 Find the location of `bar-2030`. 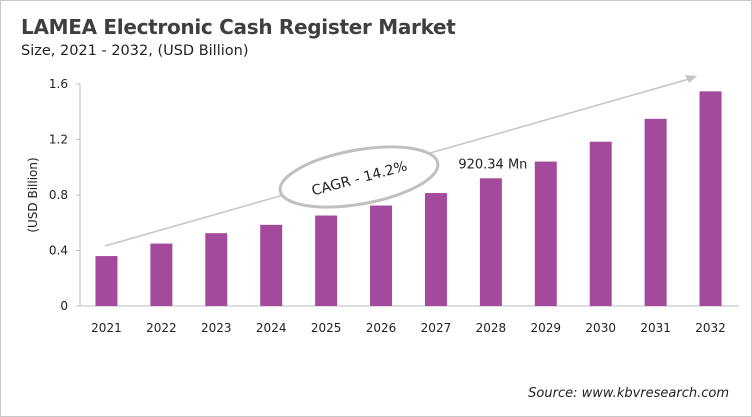

bar-2030 is located at coordinates (600, 223).